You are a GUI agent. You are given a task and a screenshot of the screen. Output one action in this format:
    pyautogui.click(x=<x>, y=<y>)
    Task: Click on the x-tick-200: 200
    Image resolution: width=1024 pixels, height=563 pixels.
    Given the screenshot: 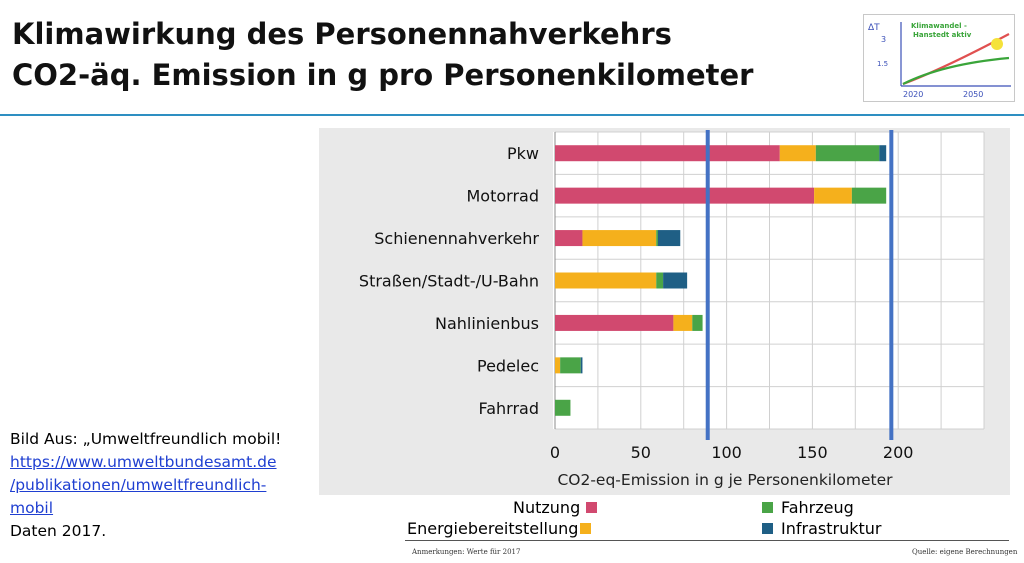 What is the action you would take?
    pyautogui.click(x=898, y=452)
    